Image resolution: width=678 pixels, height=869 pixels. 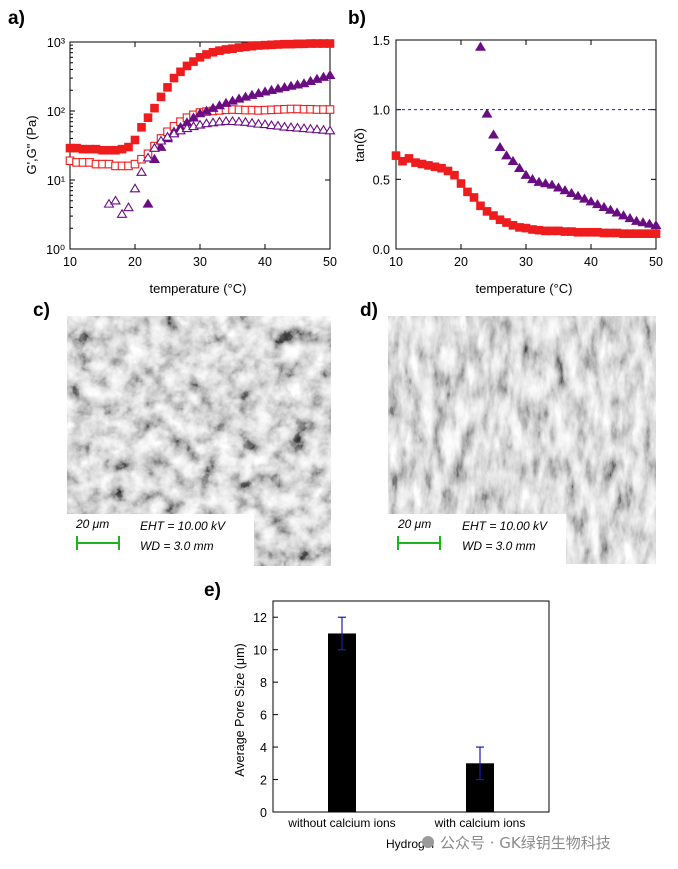 What do you see at coordinates (428, 842) in the screenshot?
I see `wechat-icon` at bounding box center [428, 842].